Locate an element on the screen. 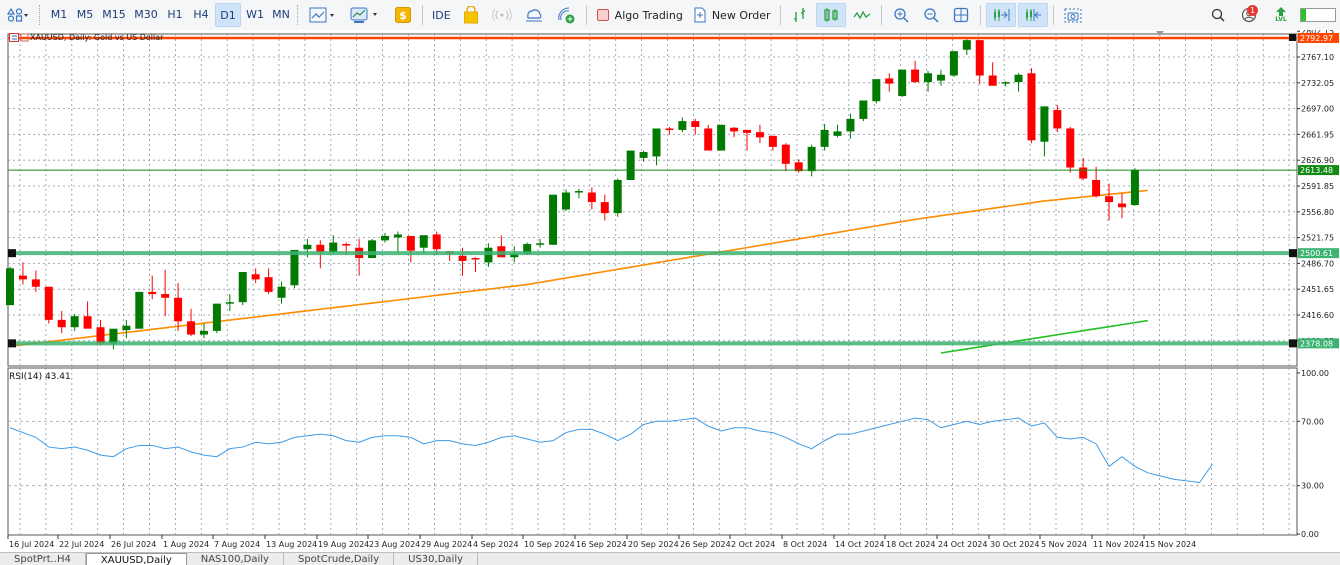  date-axis-label: 13 Aug 2024 is located at coordinates (291, 544).